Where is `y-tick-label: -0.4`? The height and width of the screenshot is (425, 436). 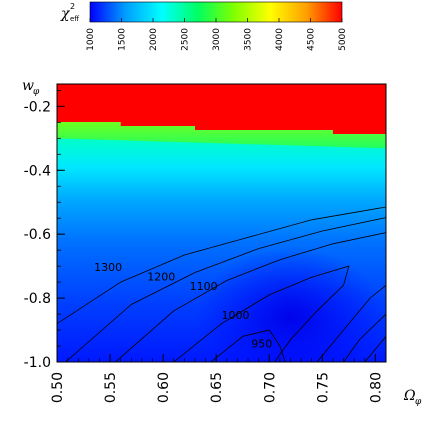
y-tick-label: -0.4 is located at coordinates (37, 171).